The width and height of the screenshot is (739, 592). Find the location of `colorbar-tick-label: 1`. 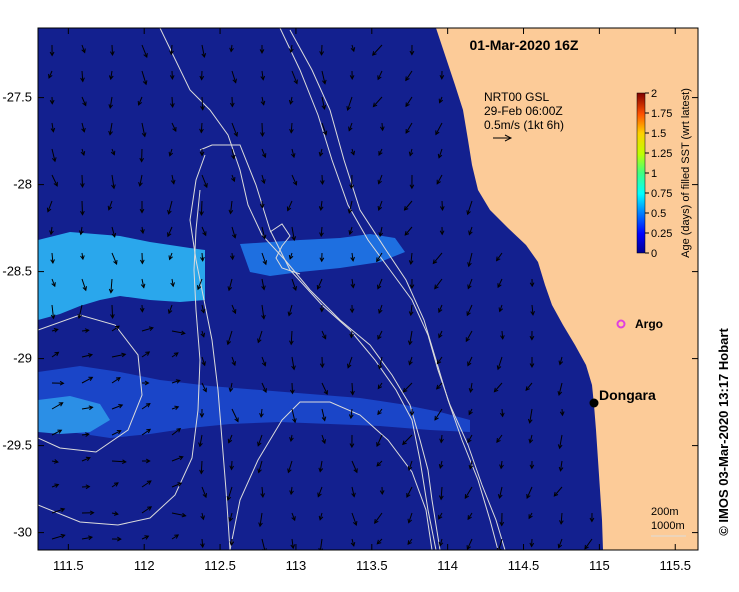

colorbar-tick-label: 1 is located at coordinates (654, 174).